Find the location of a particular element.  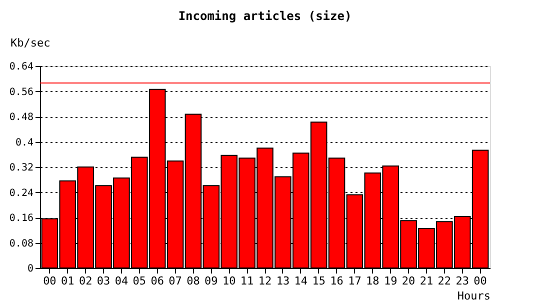

x-tick-label: 03 is located at coordinates (103, 281).